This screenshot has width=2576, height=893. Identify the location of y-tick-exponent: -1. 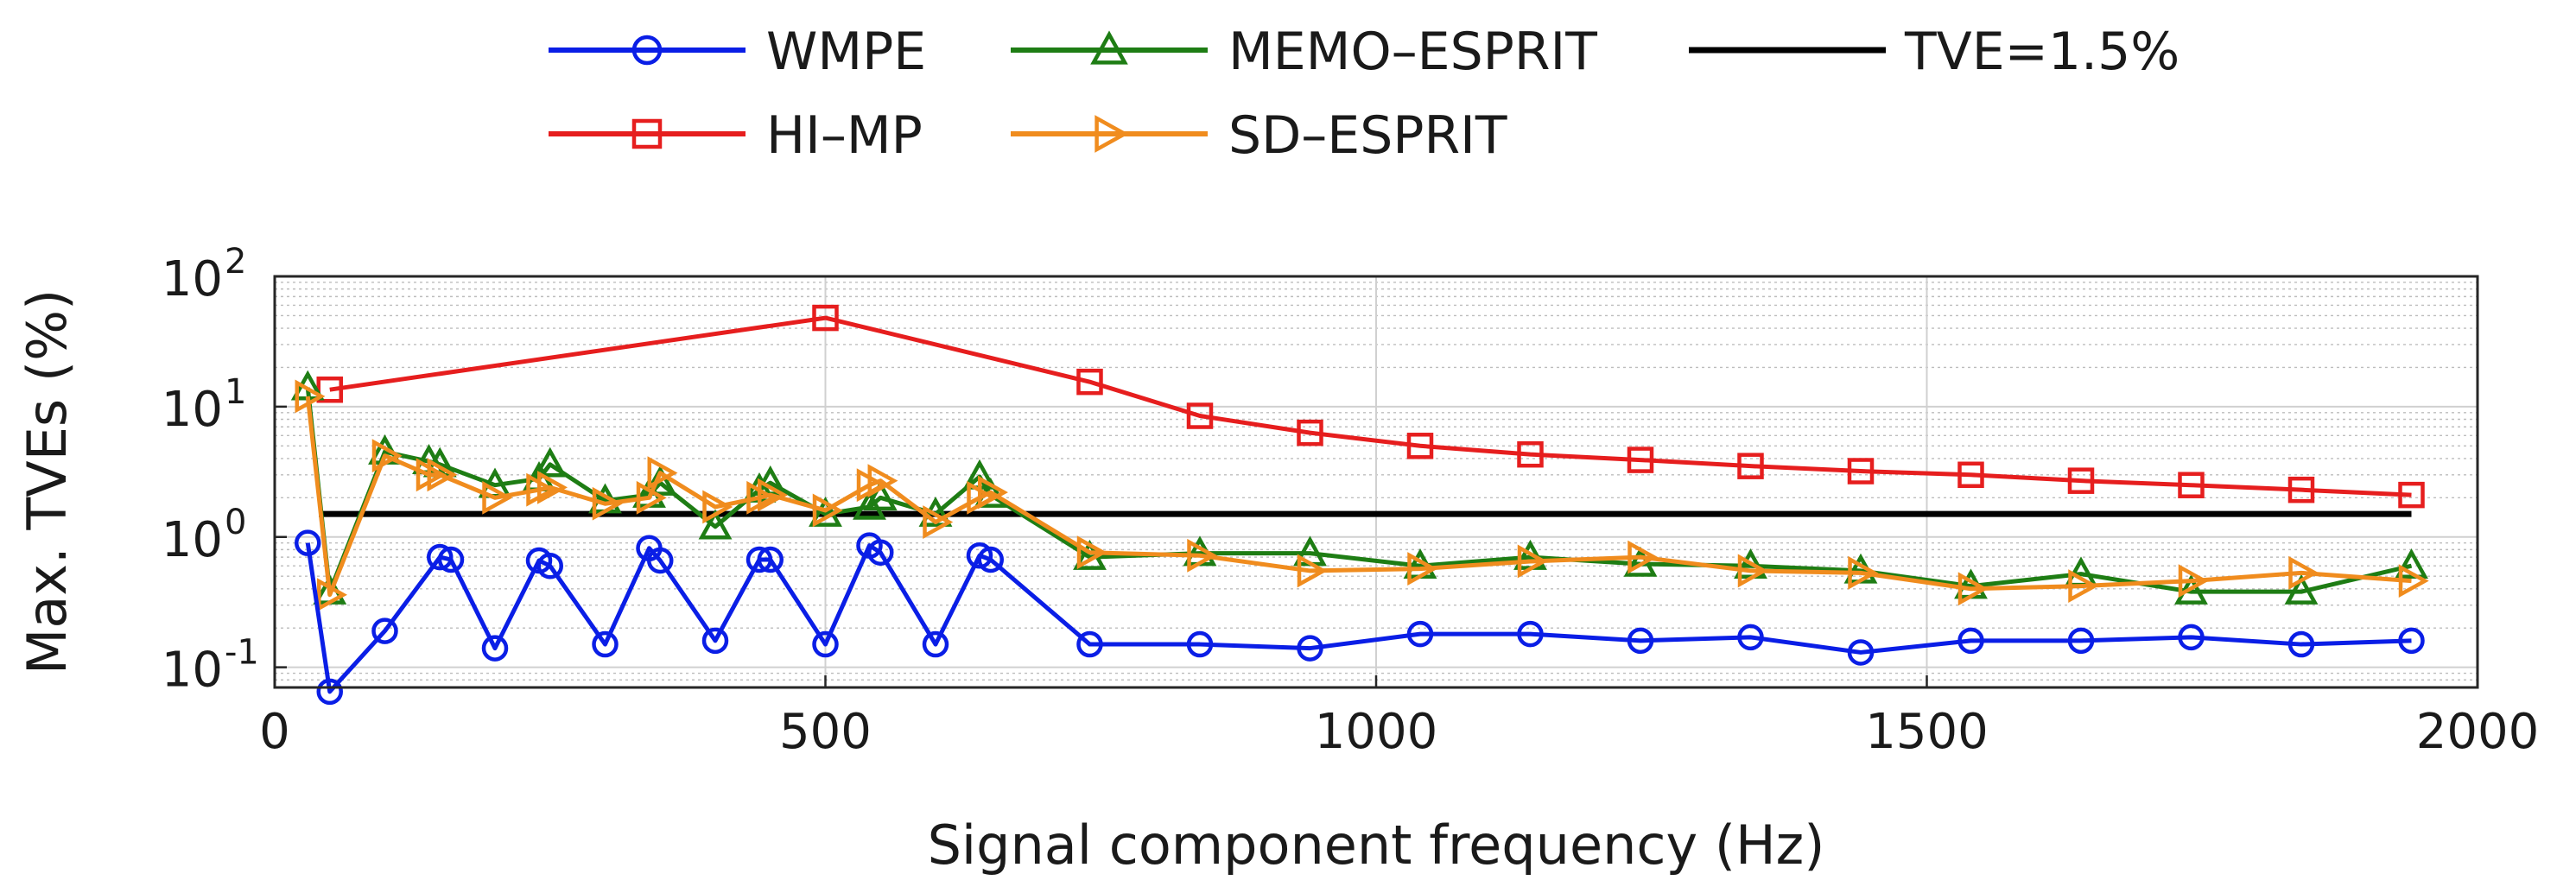
(242, 653).